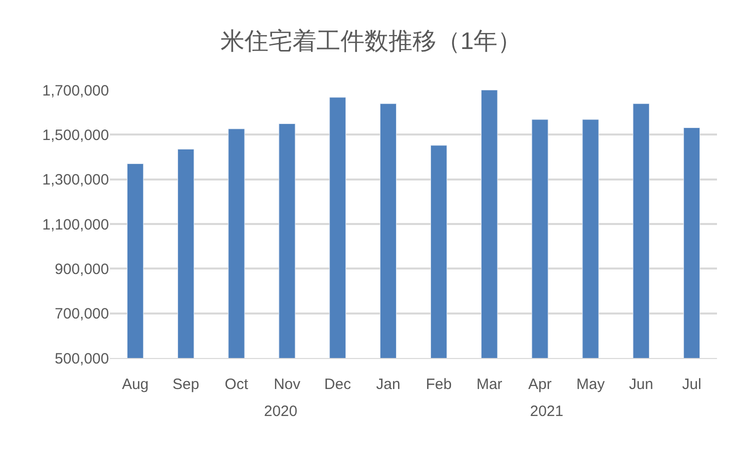  What do you see at coordinates (287, 384) in the screenshot?
I see `x-tick-label: Nov` at bounding box center [287, 384].